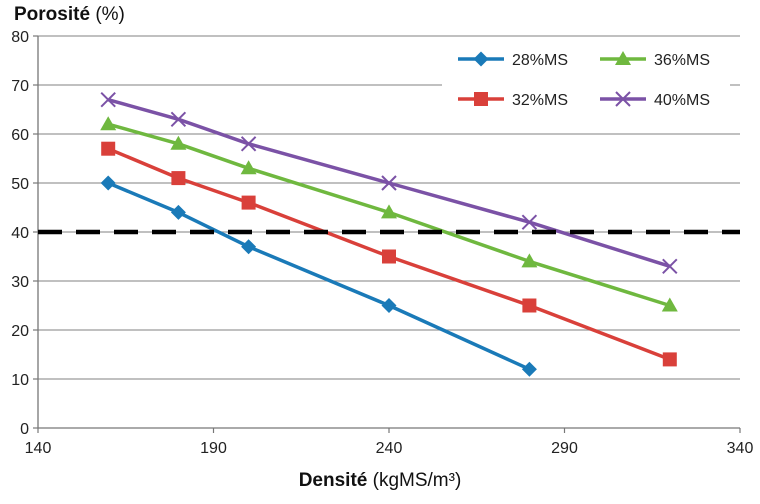 Image resolution: width=760 pixels, height=504 pixels. I want to click on x-axis-title-main: Densité, so click(333, 480).